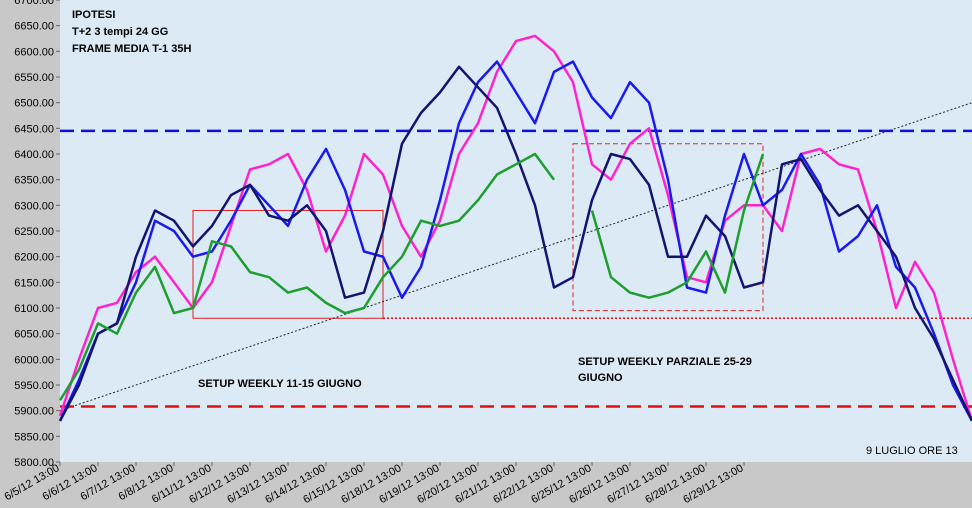  Describe the element at coordinates (34, 386) in the screenshot. I see `y-tick-label: 5950.00` at that location.